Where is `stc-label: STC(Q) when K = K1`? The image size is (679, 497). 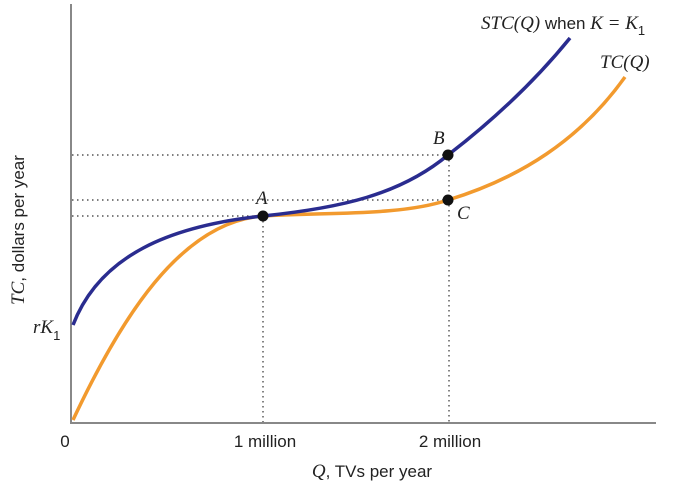
stc-label: STC(Q) when K = K1 is located at coordinates (563, 25).